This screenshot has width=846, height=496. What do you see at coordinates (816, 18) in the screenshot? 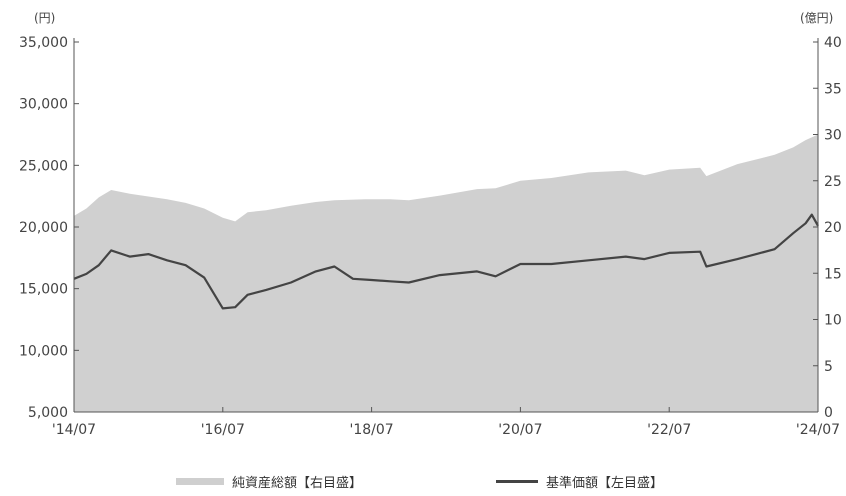
I see `right-axis-unit: (億円)` at bounding box center [816, 18].